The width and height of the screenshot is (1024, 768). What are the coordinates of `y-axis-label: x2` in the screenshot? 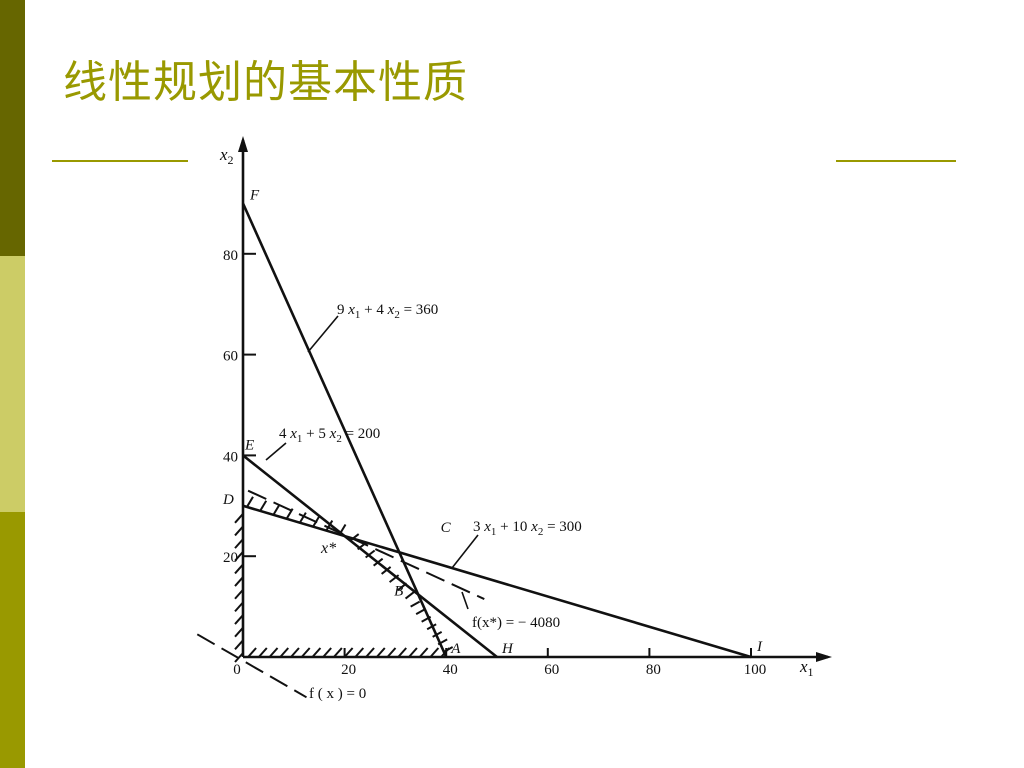 It's located at (226, 156).